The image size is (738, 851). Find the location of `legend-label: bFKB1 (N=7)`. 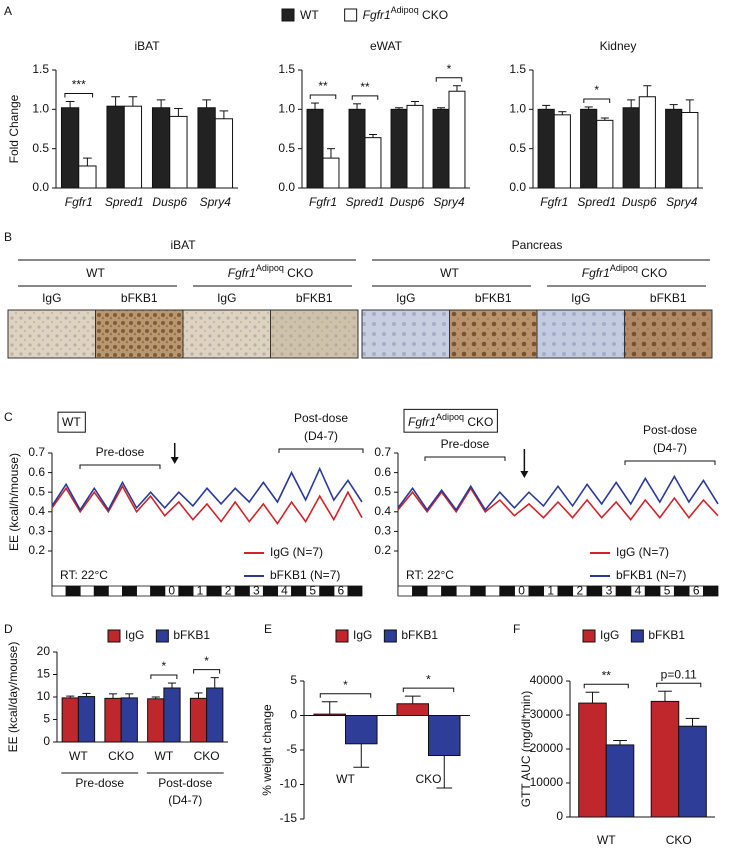

legend-label: bFKB1 (N=7) is located at coordinates (305, 575).